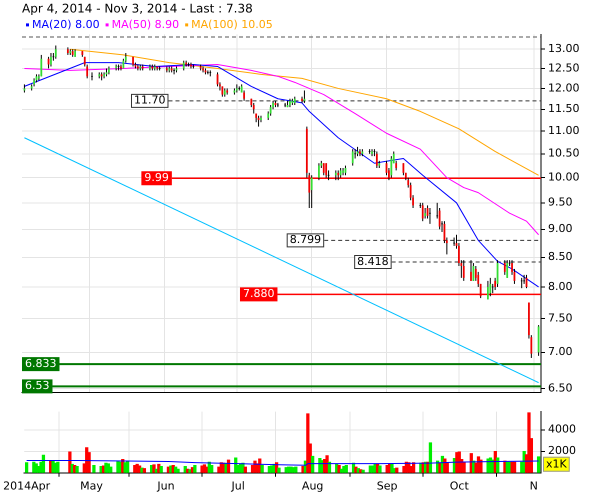 Image resolution: width=600 pixels, height=500 pixels. Describe the element at coordinates (137, 8) in the screenshot. I see `chart-title: Apr 4, 2014 - Nov 3, 2014 - Last : 7.38` at that location.